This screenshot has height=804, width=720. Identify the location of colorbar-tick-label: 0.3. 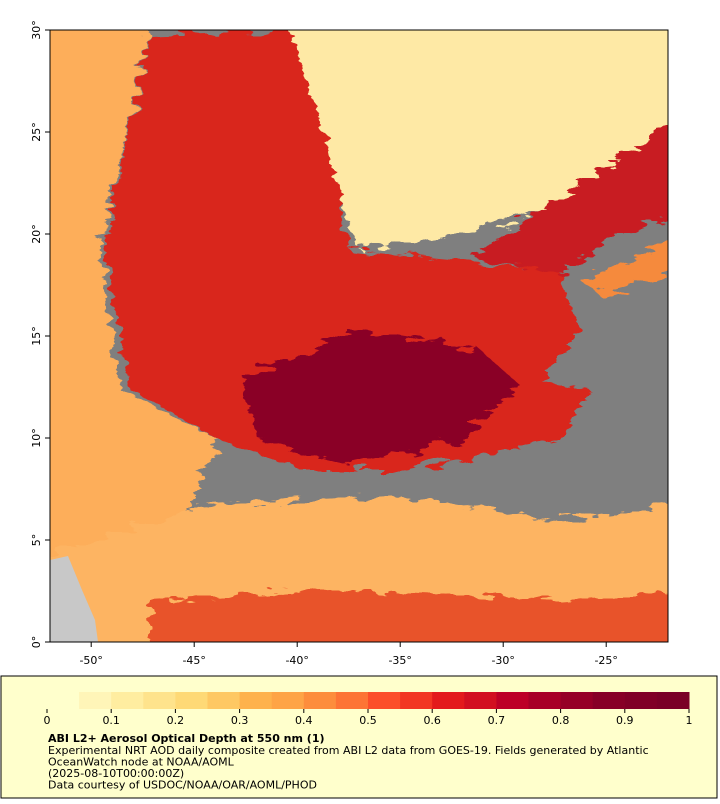
(240, 720).